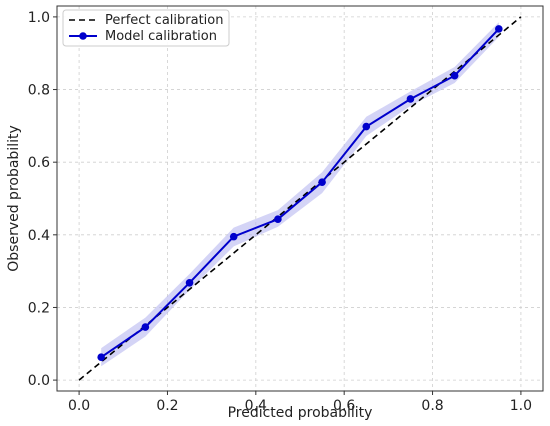 The image size is (550, 426). Describe the element at coordinates (14, 198) in the screenshot. I see `y-axis-label: Observed probability` at that location.